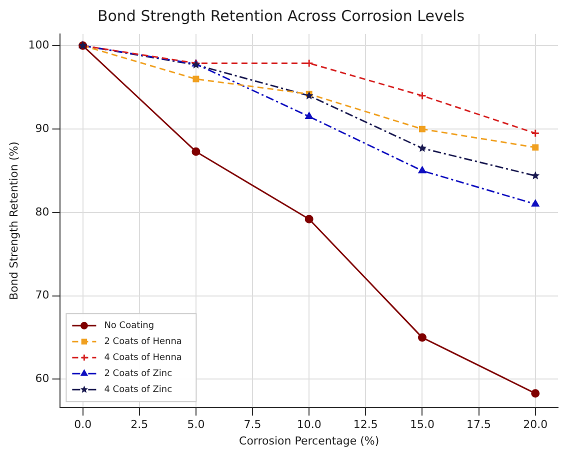  Describe the element at coordinates (309, 425) in the screenshot. I see `x-tick-label: 10.0` at that location.